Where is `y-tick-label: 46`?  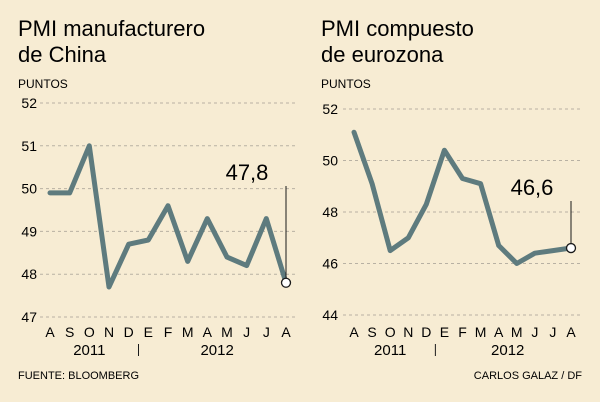
y-tick-label: 46 is located at coordinates (330, 264).